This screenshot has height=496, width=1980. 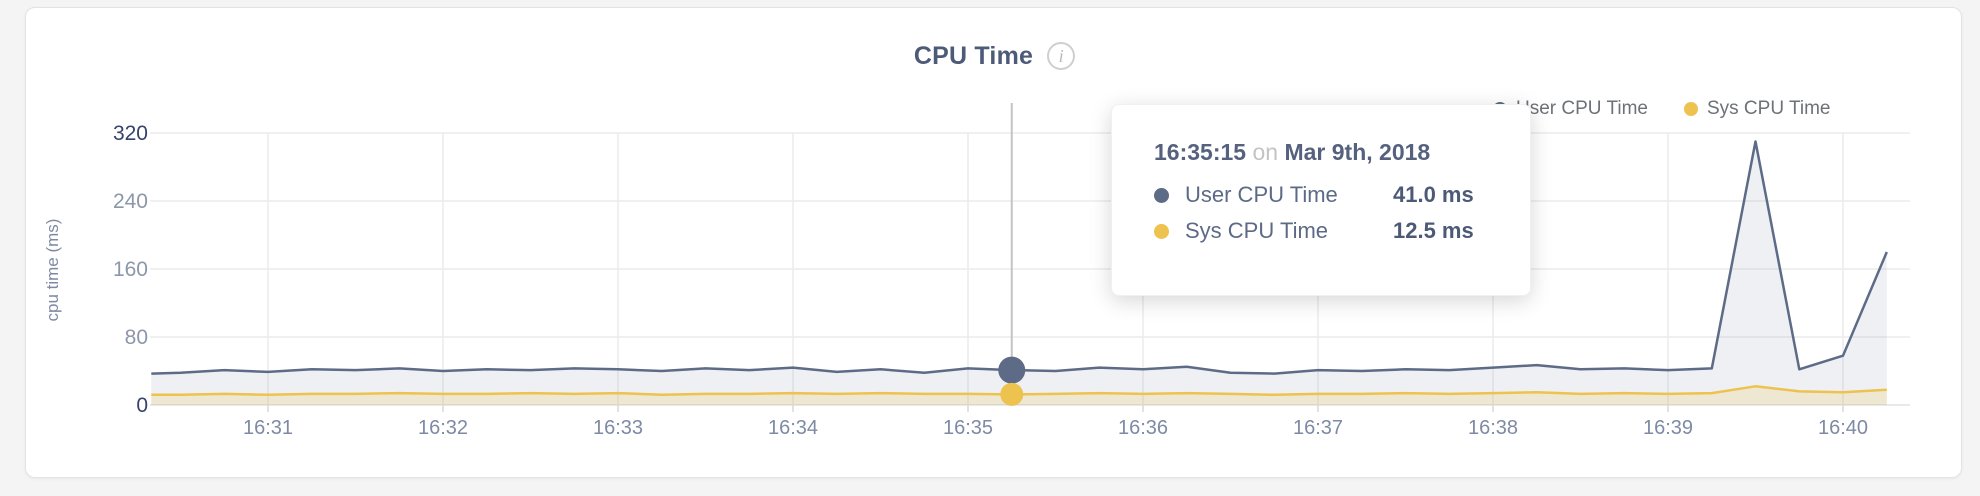 I want to click on x-tick-label: 16:31, so click(x=268, y=428).